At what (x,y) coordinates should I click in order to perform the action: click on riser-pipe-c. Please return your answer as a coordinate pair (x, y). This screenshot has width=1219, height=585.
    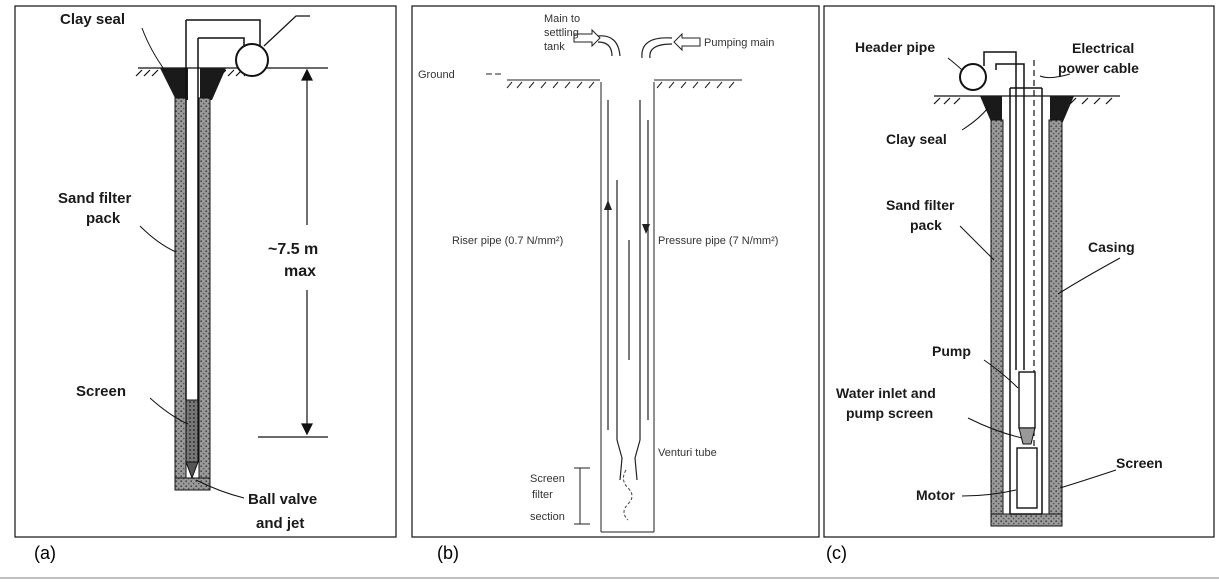
    Looking at the image, I should click on (1004, 210).